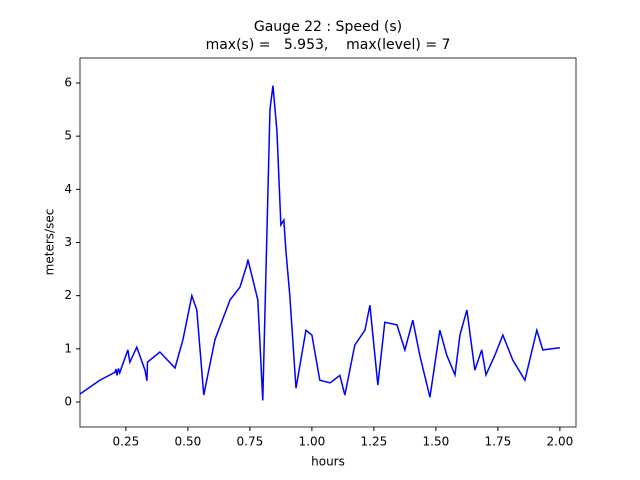 The width and height of the screenshot is (640, 480). What do you see at coordinates (436, 442) in the screenshot?
I see `x-tick-label: 1.50` at bounding box center [436, 442].